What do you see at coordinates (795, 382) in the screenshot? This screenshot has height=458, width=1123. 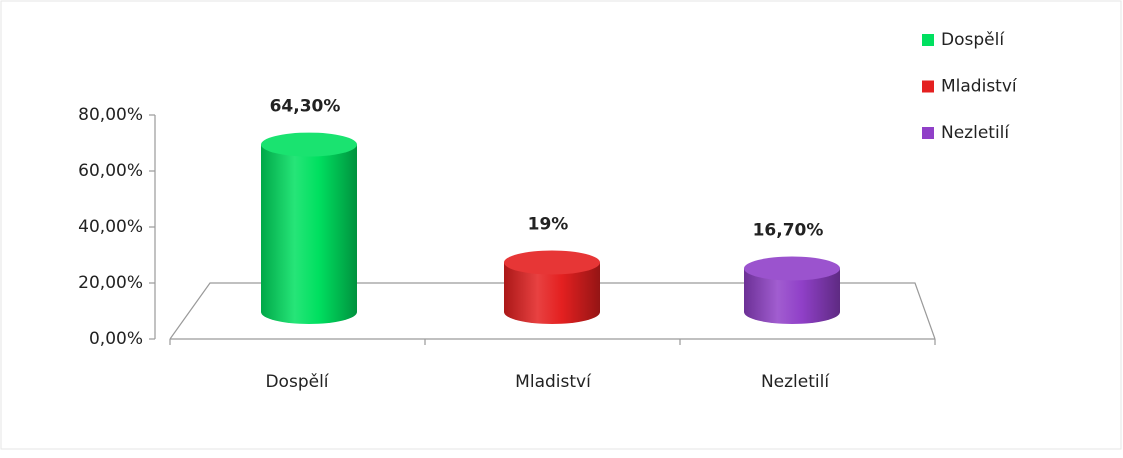 I see `x-tick-label: Nezletilí` at bounding box center [795, 382].